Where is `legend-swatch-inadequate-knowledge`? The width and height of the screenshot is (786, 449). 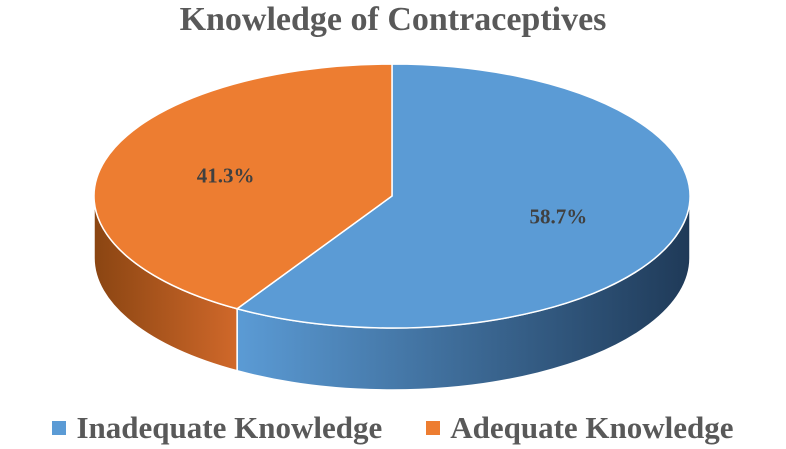 legend-swatch-inadequate-knowledge is located at coordinates (59, 428).